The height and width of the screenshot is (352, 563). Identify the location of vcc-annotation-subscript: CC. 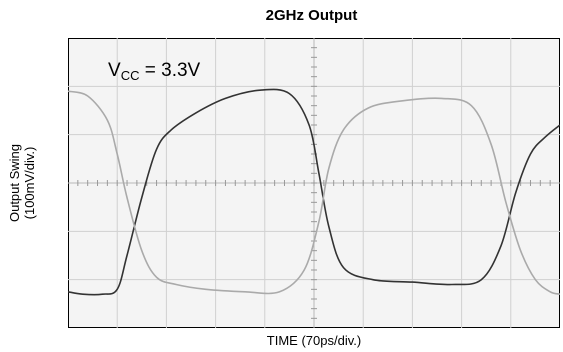
(130, 75).